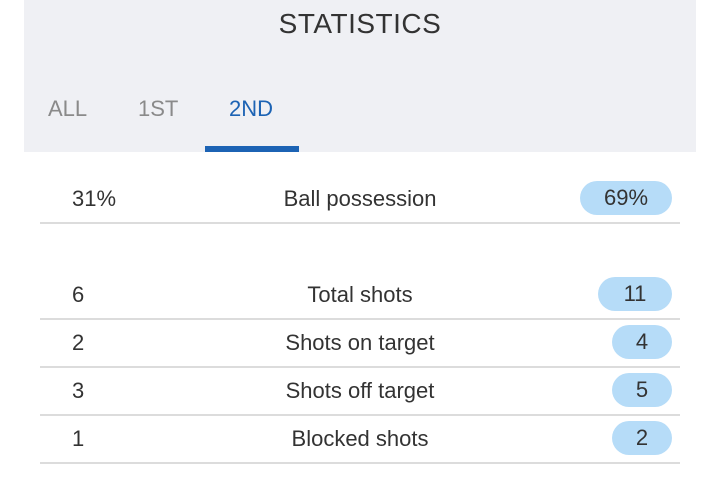 Image resolution: width=720 pixels, height=493 pixels. Describe the element at coordinates (642, 390) in the screenshot. I see `away-value-pill: 5` at that location.